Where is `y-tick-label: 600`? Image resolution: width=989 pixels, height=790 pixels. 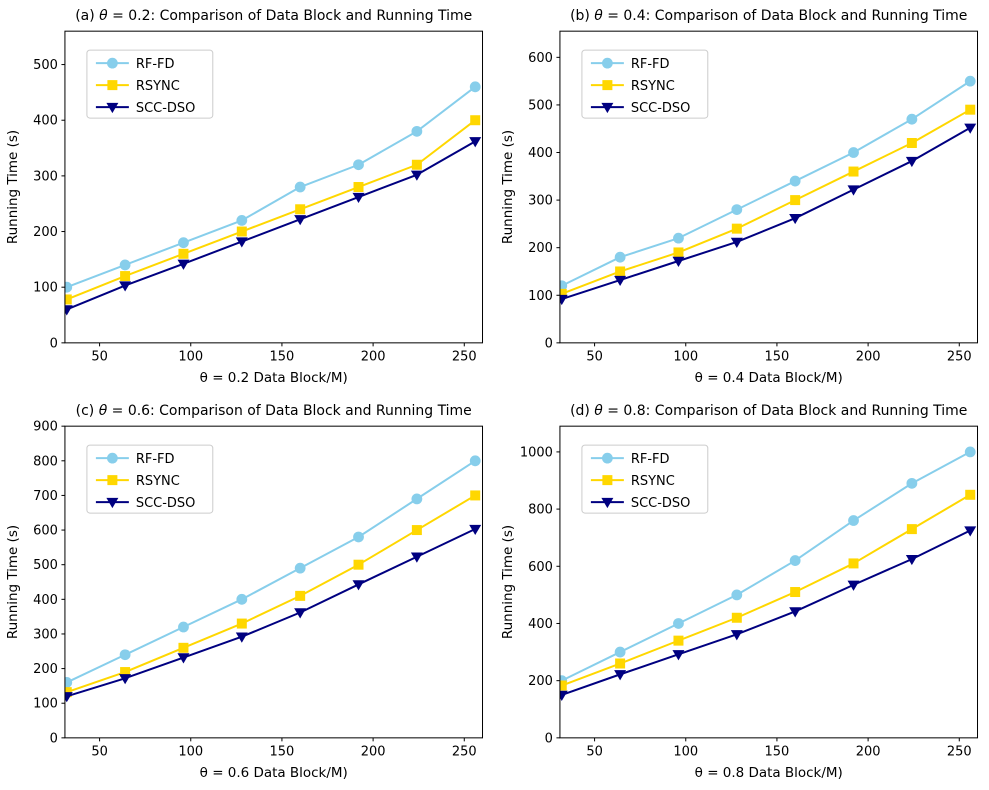 y-tick-label: 600 is located at coordinates (540, 567).